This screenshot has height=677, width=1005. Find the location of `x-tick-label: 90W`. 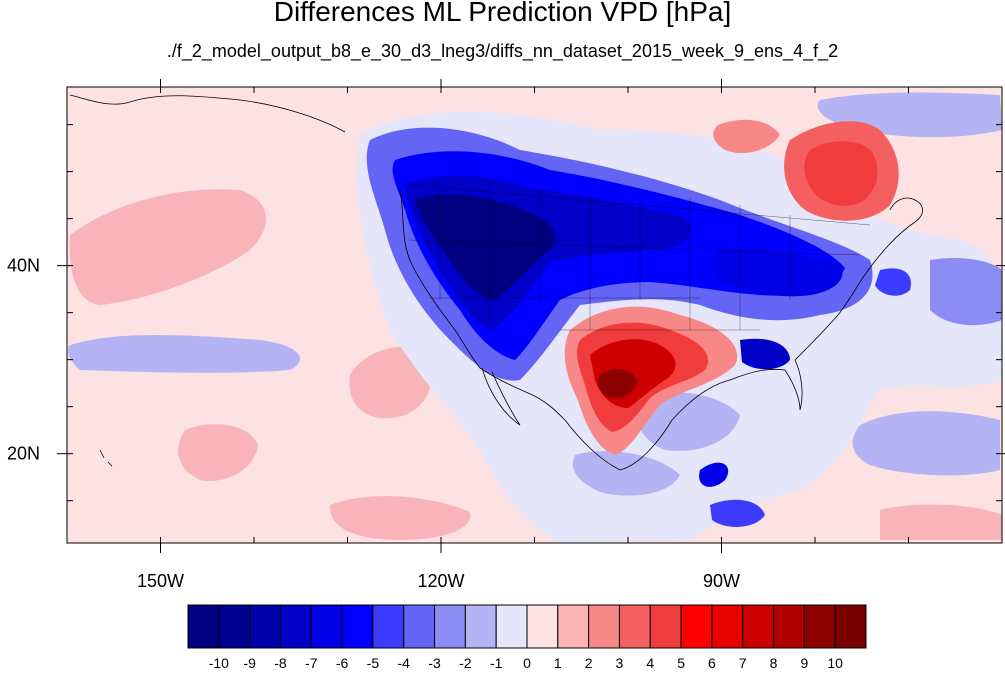

x-tick-label: 90W is located at coordinates (721, 581).